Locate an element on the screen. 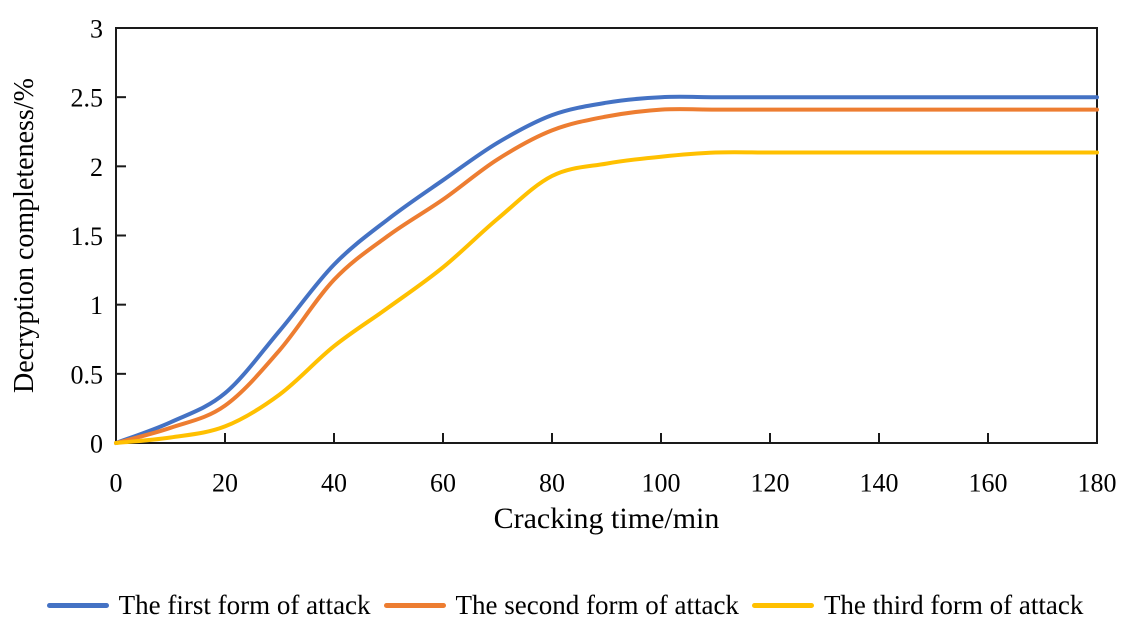  x-tick-label: 80 is located at coordinates (552, 483).